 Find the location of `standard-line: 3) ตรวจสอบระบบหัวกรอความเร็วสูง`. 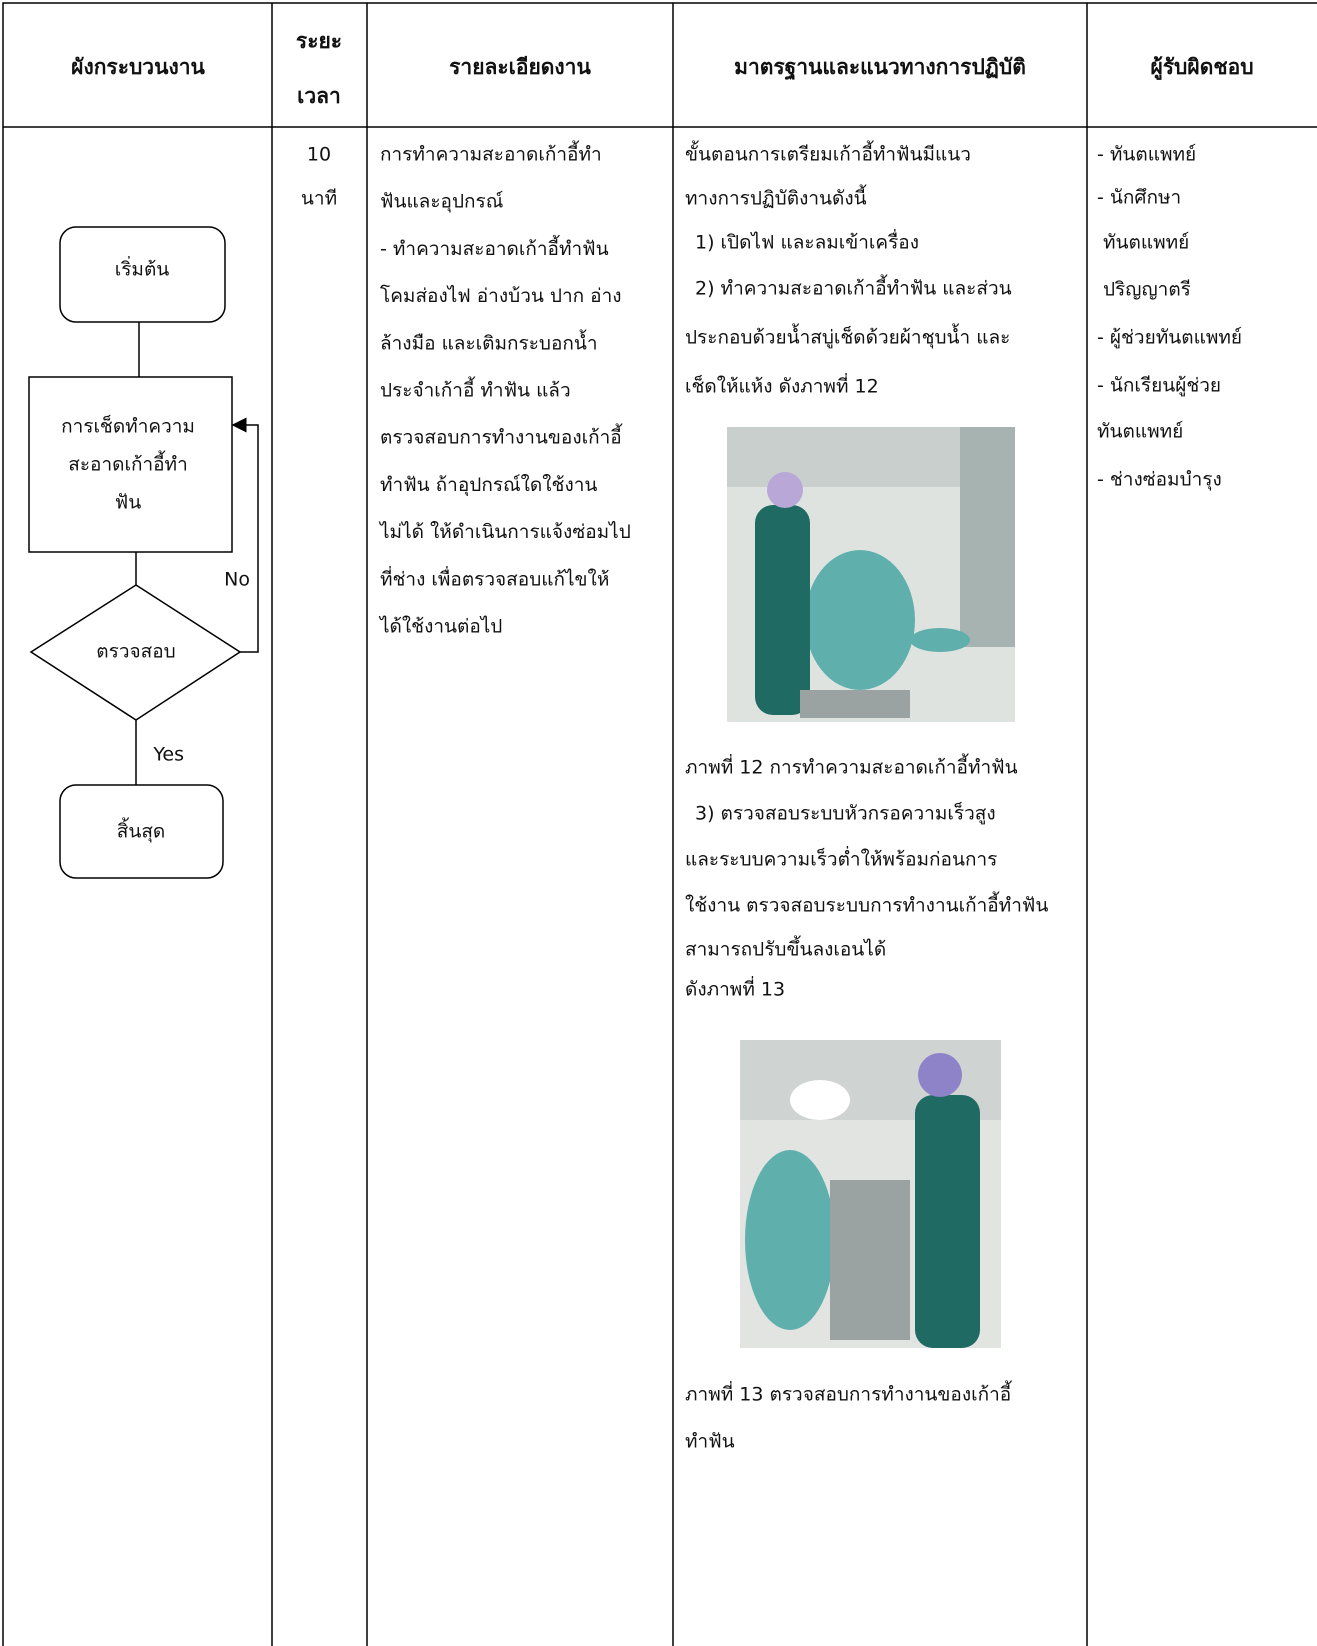

standard-line: 3) ตรวจสอบระบบหัวกรอความเร็วสูง is located at coordinates (845, 813).